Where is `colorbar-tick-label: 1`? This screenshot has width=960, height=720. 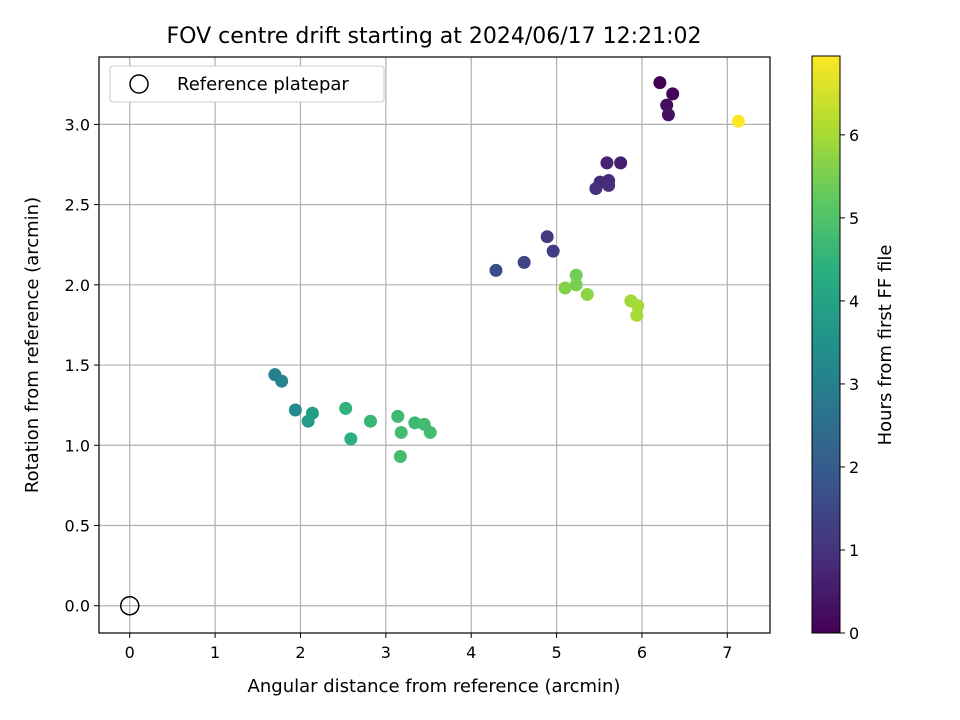 colorbar-tick-label: 1 is located at coordinates (854, 550).